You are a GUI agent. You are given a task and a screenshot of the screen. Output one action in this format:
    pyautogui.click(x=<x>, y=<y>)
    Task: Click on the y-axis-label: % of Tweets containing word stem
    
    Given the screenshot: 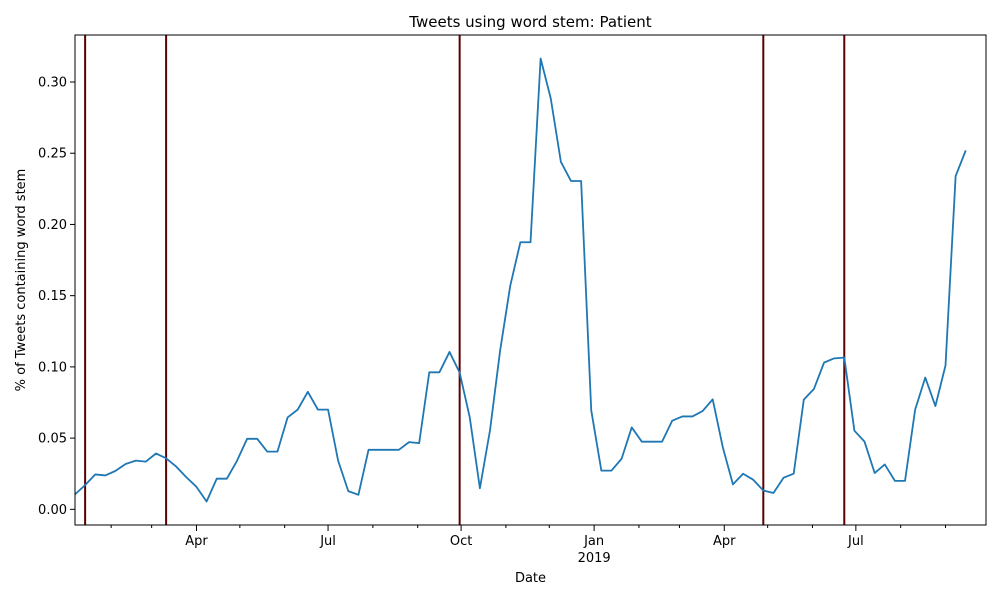 What is the action you would take?
    pyautogui.click(x=21, y=280)
    